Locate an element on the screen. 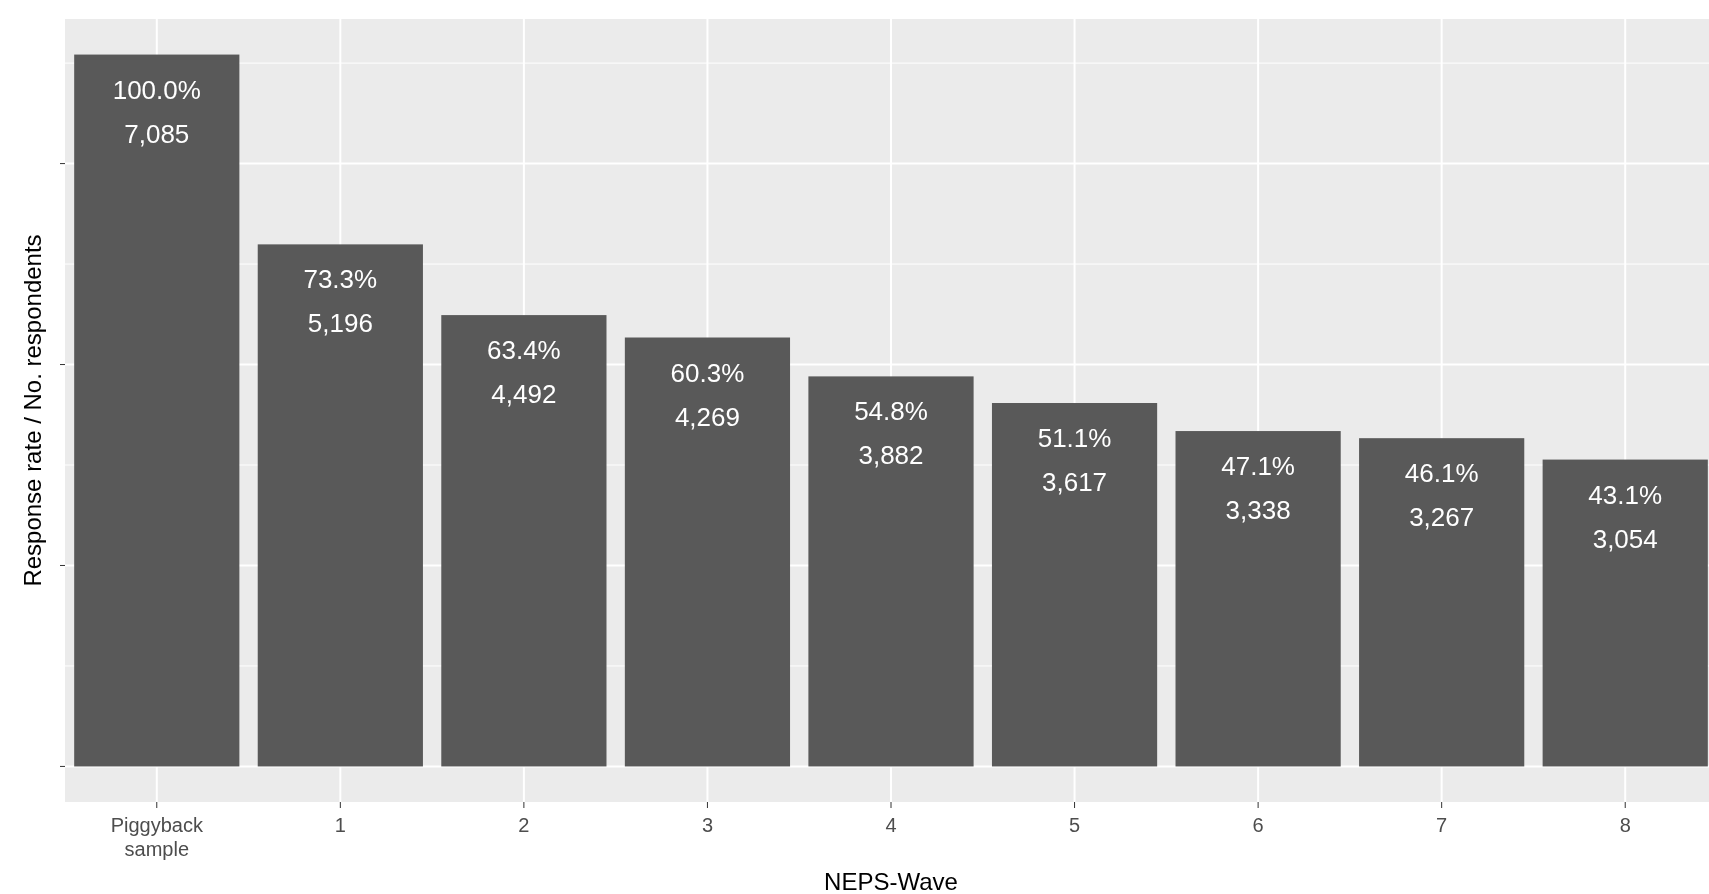  x-tick-label: 7 is located at coordinates (1442, 825).